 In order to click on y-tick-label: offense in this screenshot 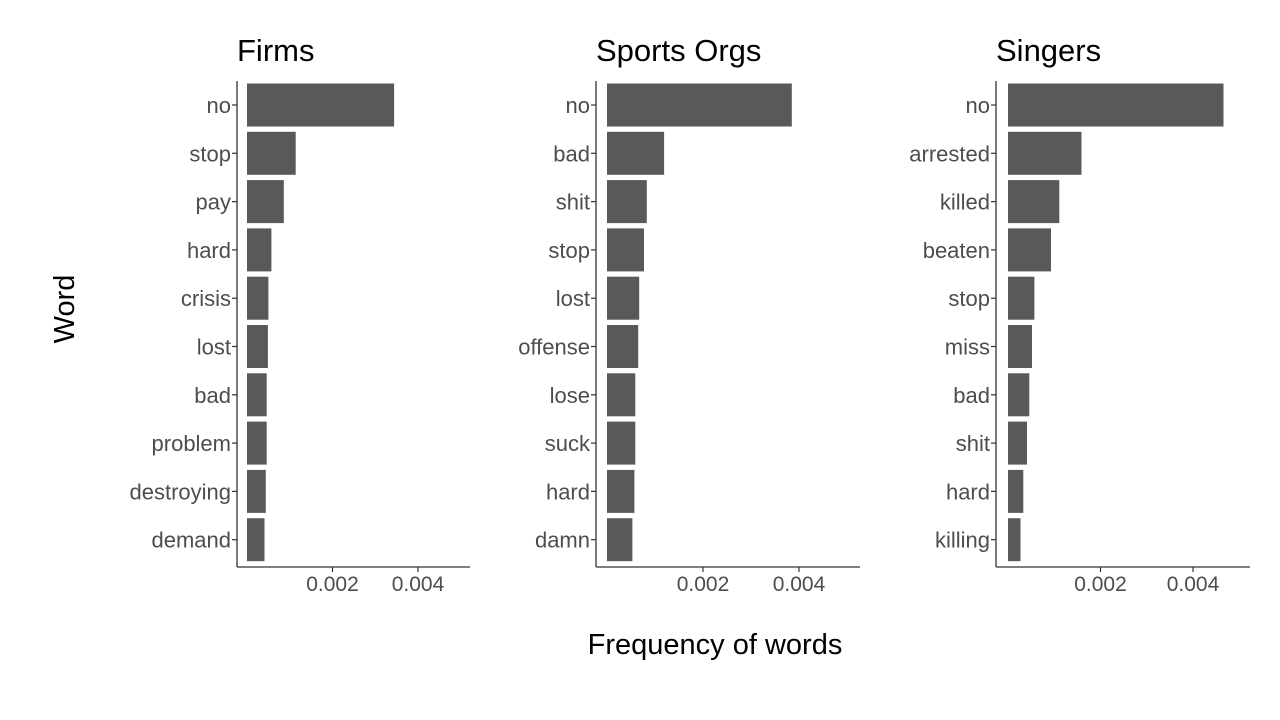, I will do `click(554, 347)`.